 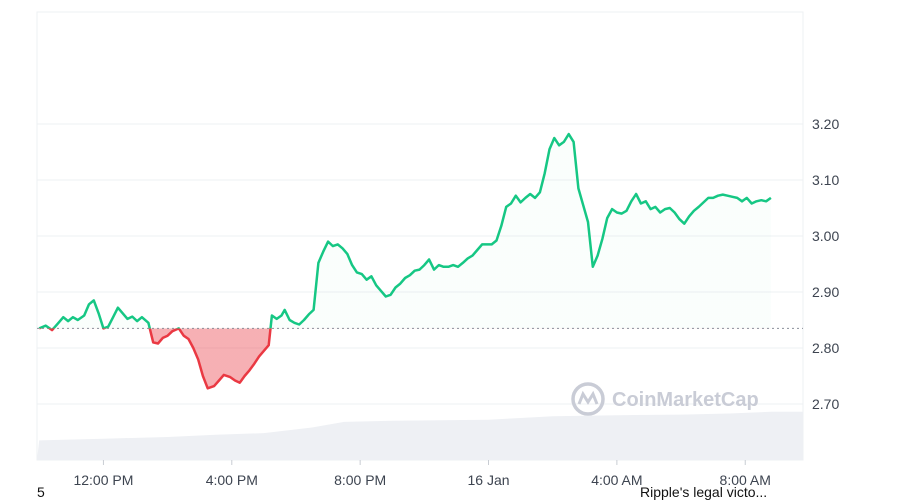 I want to click on y-tick-label: 2.80, so click(x=825, y=348).